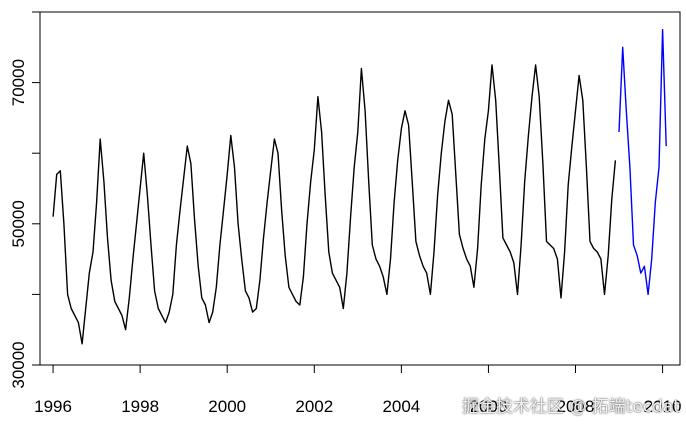 This screenshot has height=425, width=686. What do you see at coordinates (401, 406) in the screenshot?
I see `x-tick-label: 2004` at bounding box center [401, 406].